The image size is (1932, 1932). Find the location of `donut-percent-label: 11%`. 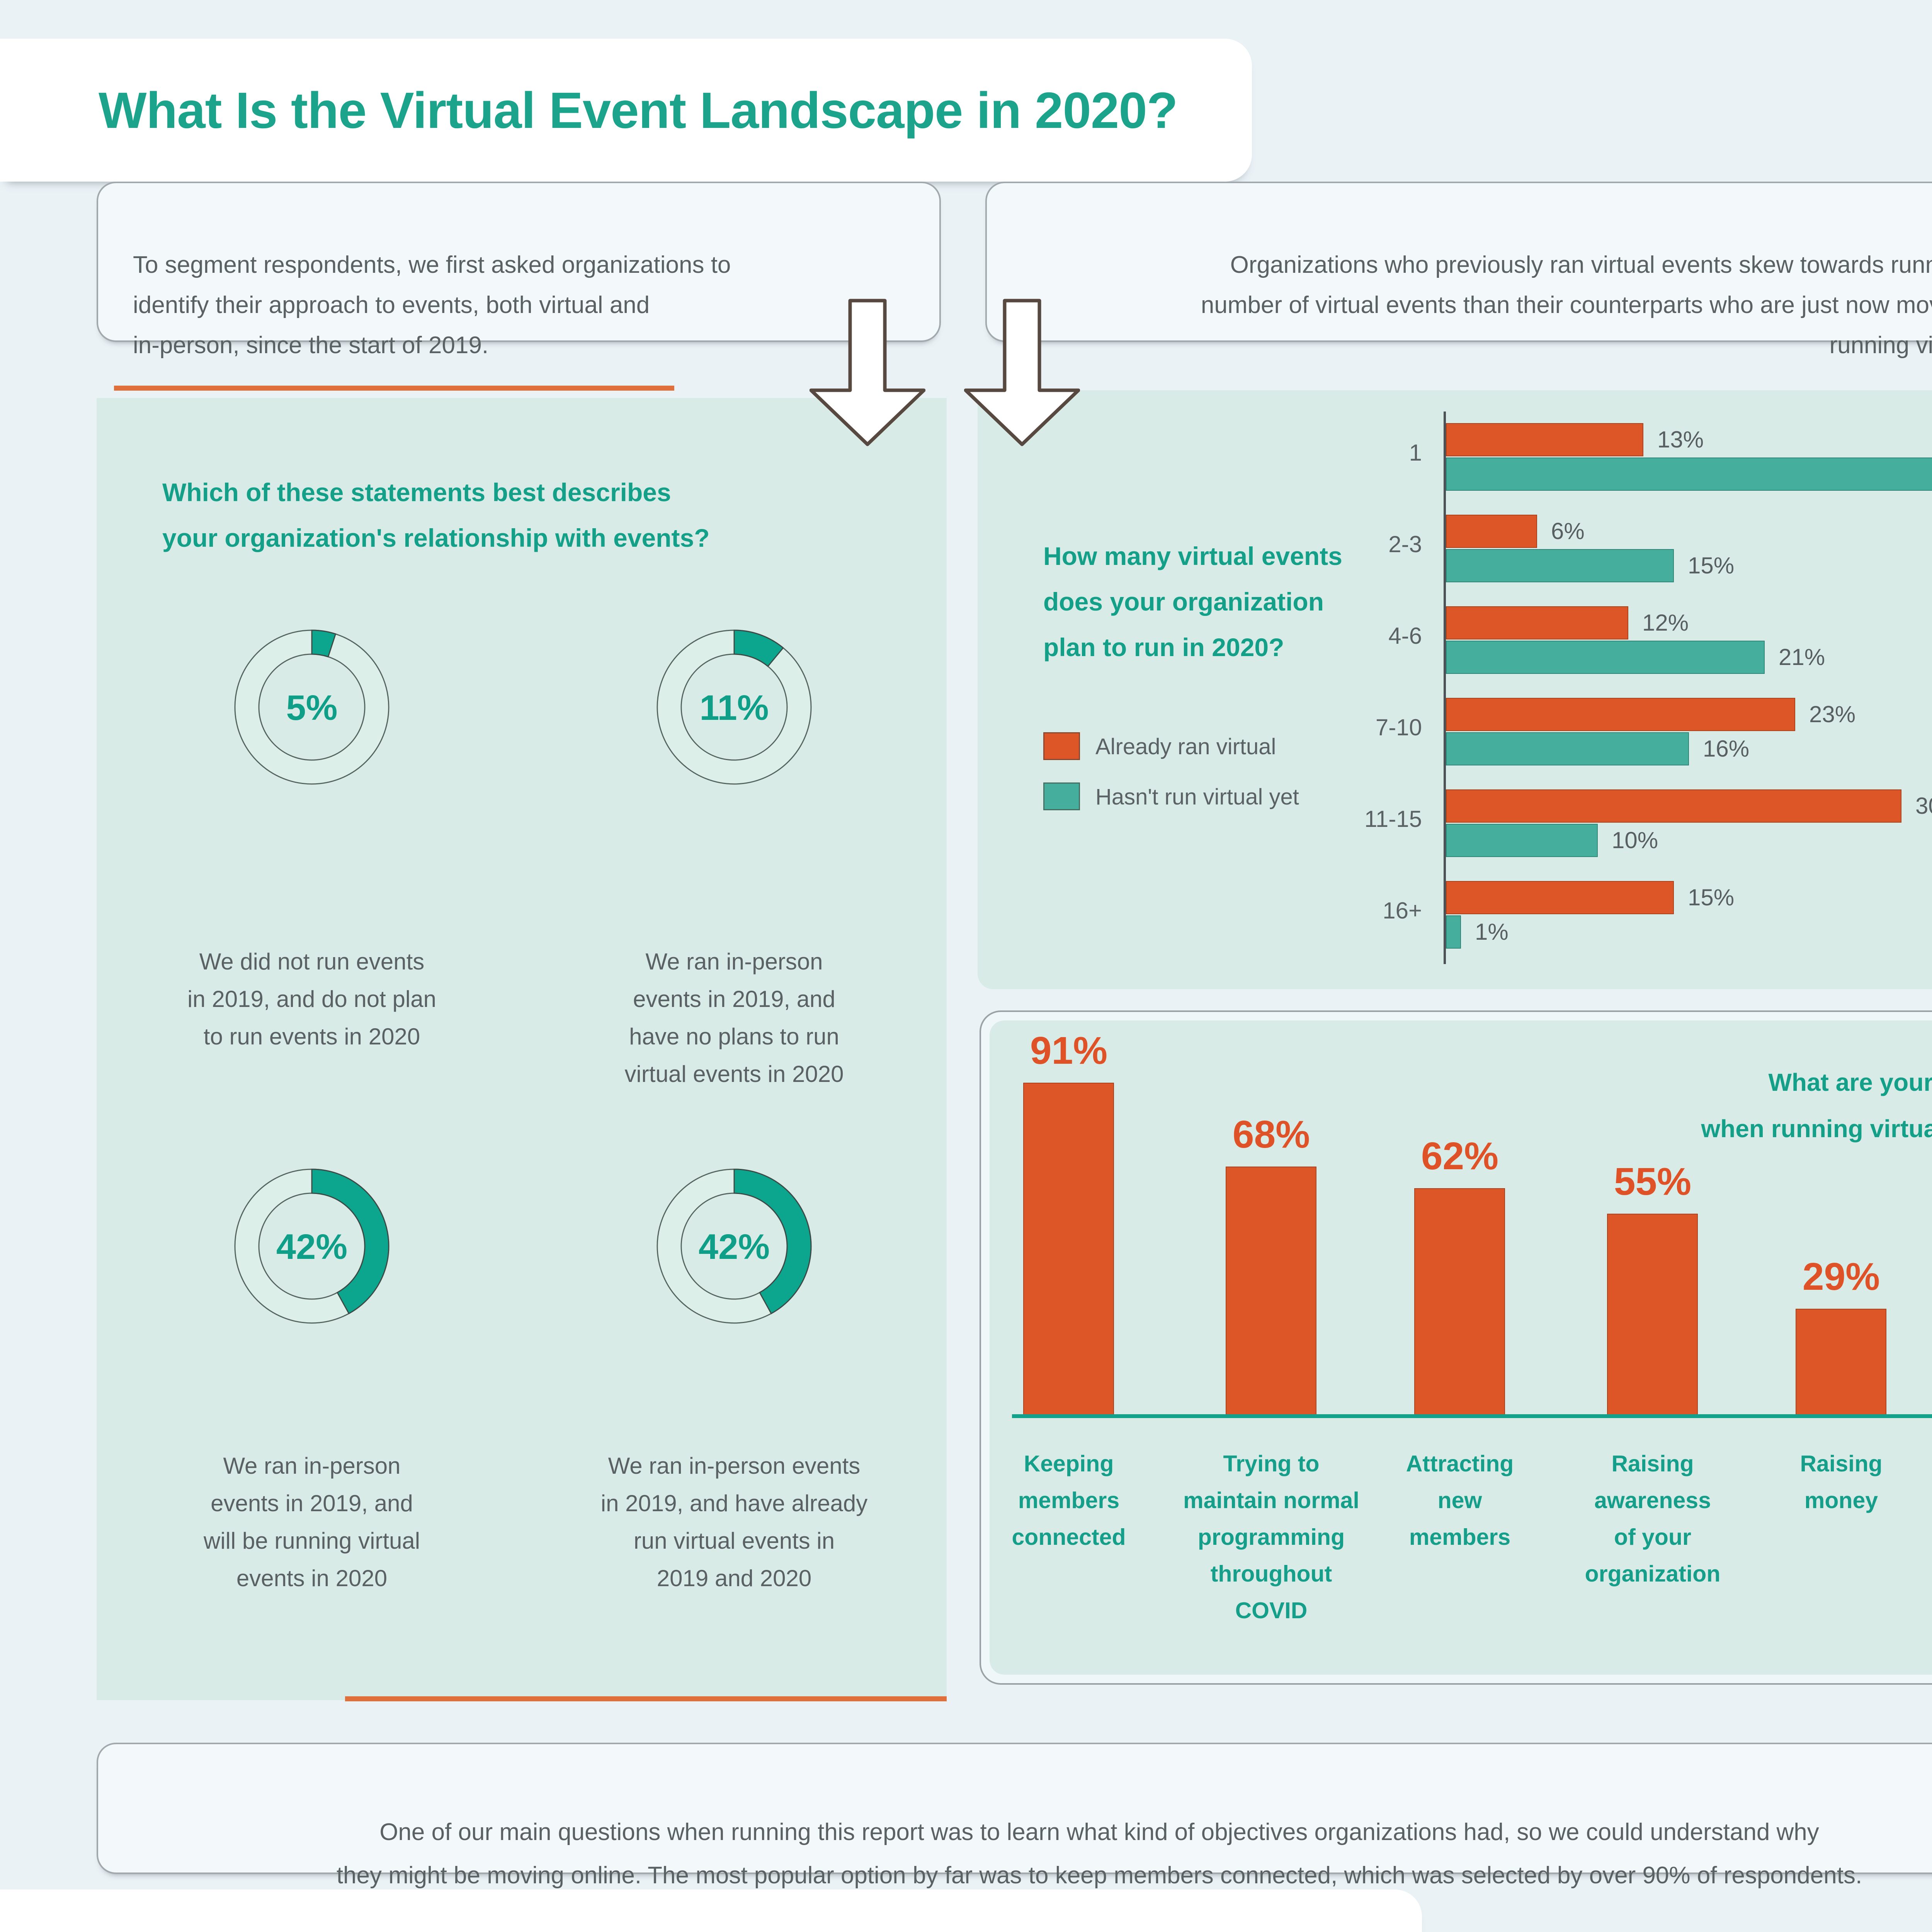

donut-percent-label: 11% is located at coordinates (734, 708).